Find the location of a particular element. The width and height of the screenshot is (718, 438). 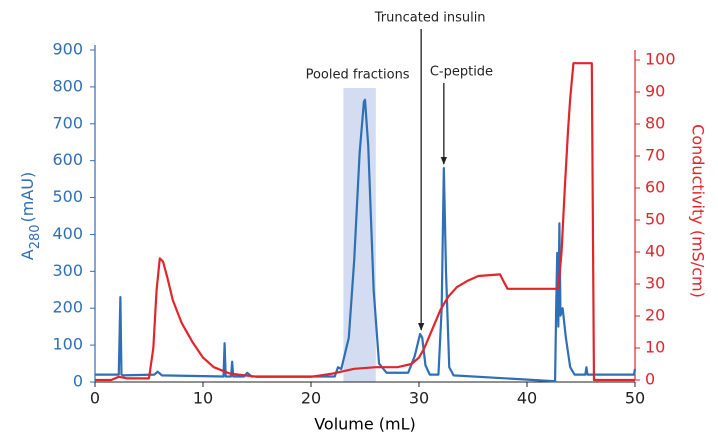

y-tick-label: 200 is located at coordinates (67, 307).